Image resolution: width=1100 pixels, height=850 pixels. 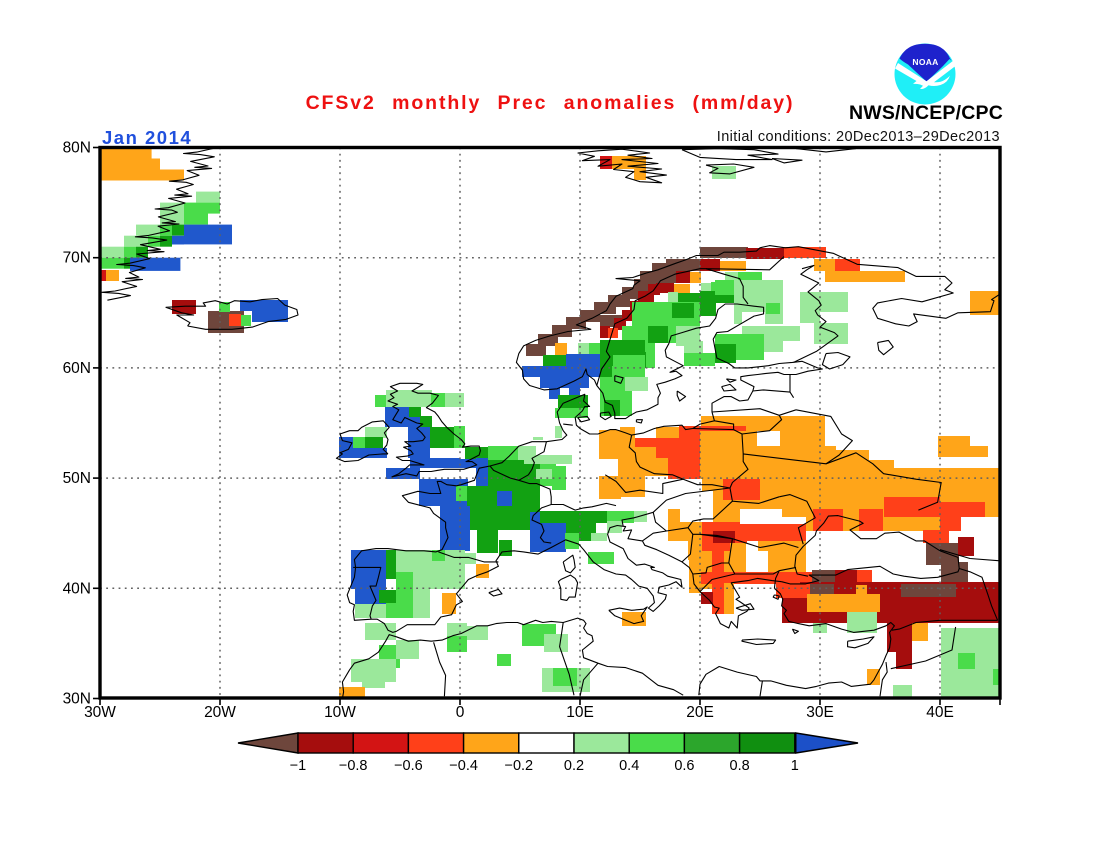 What do you see at coordinates (740, 766) in the screenshot?
I see `svg-text: 0.8` at bounding box center [740, 766].